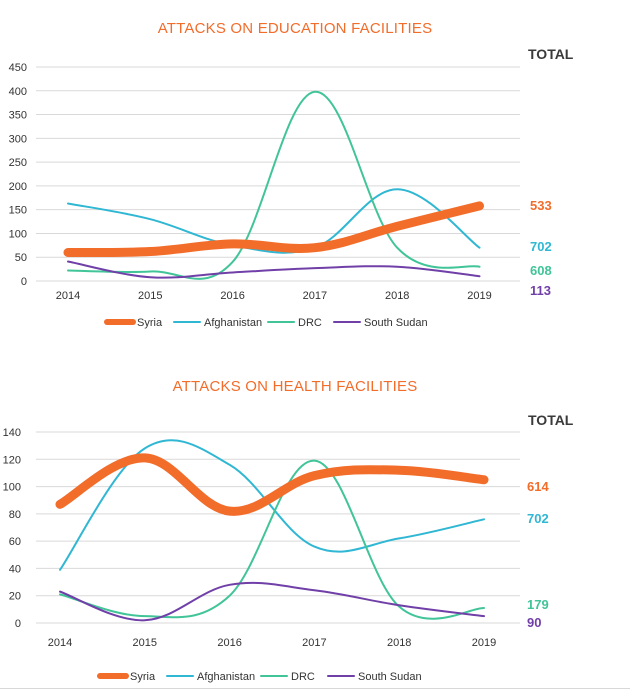 This screenshot has height=695, width=630. I want to click on y-tick-label: 140, so click(12, 433).